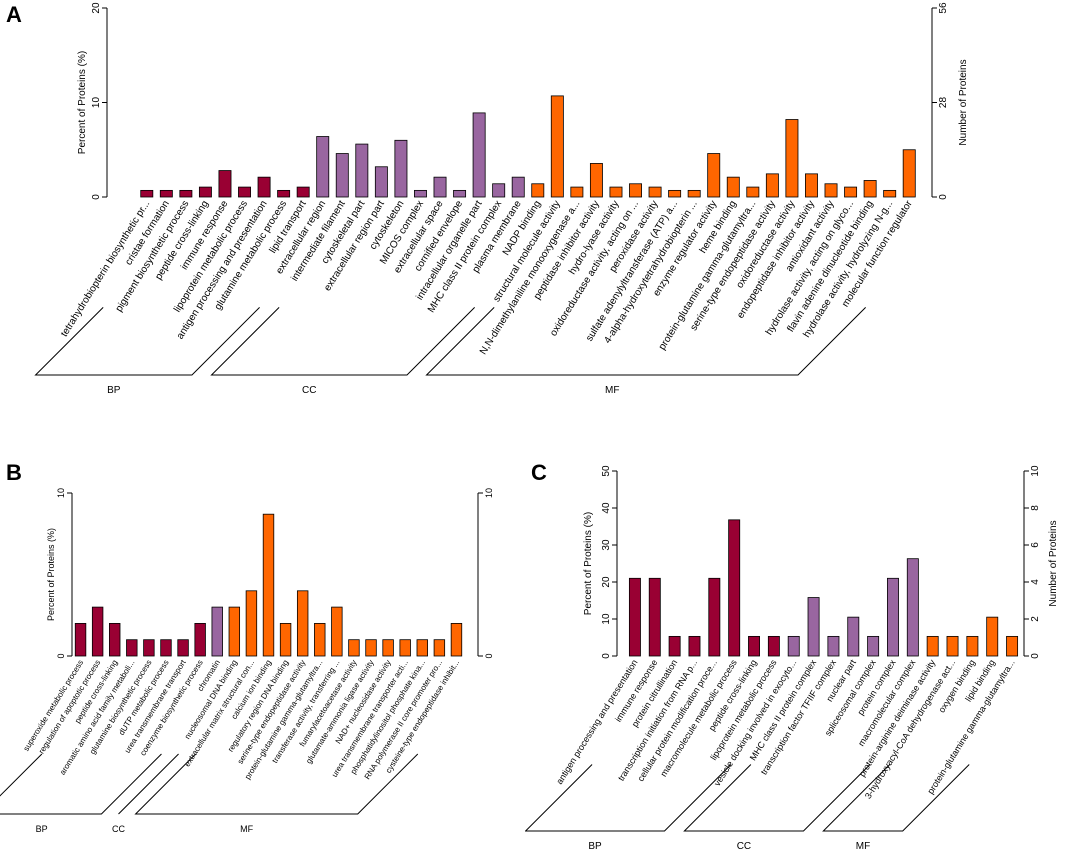 The height and width of the screenshot is (853, 1065). What do you see at coordinates (118, 829) in the screenshot?
I see `group-label-cc: CC` at bounding box center [118, 829].